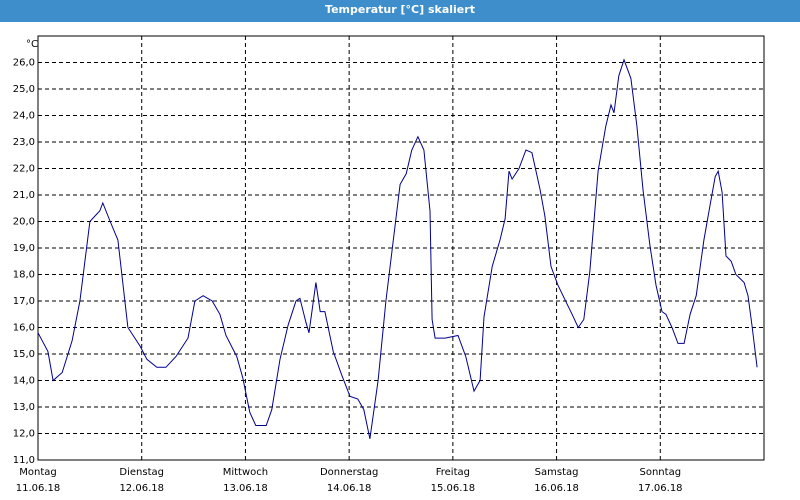 The height and width of the screenshot is (500, 800). What do you see at coordinates (24, 142) in the screenshot?
I see `y-tick-label: 23,0` at bounding box center [24, 142].